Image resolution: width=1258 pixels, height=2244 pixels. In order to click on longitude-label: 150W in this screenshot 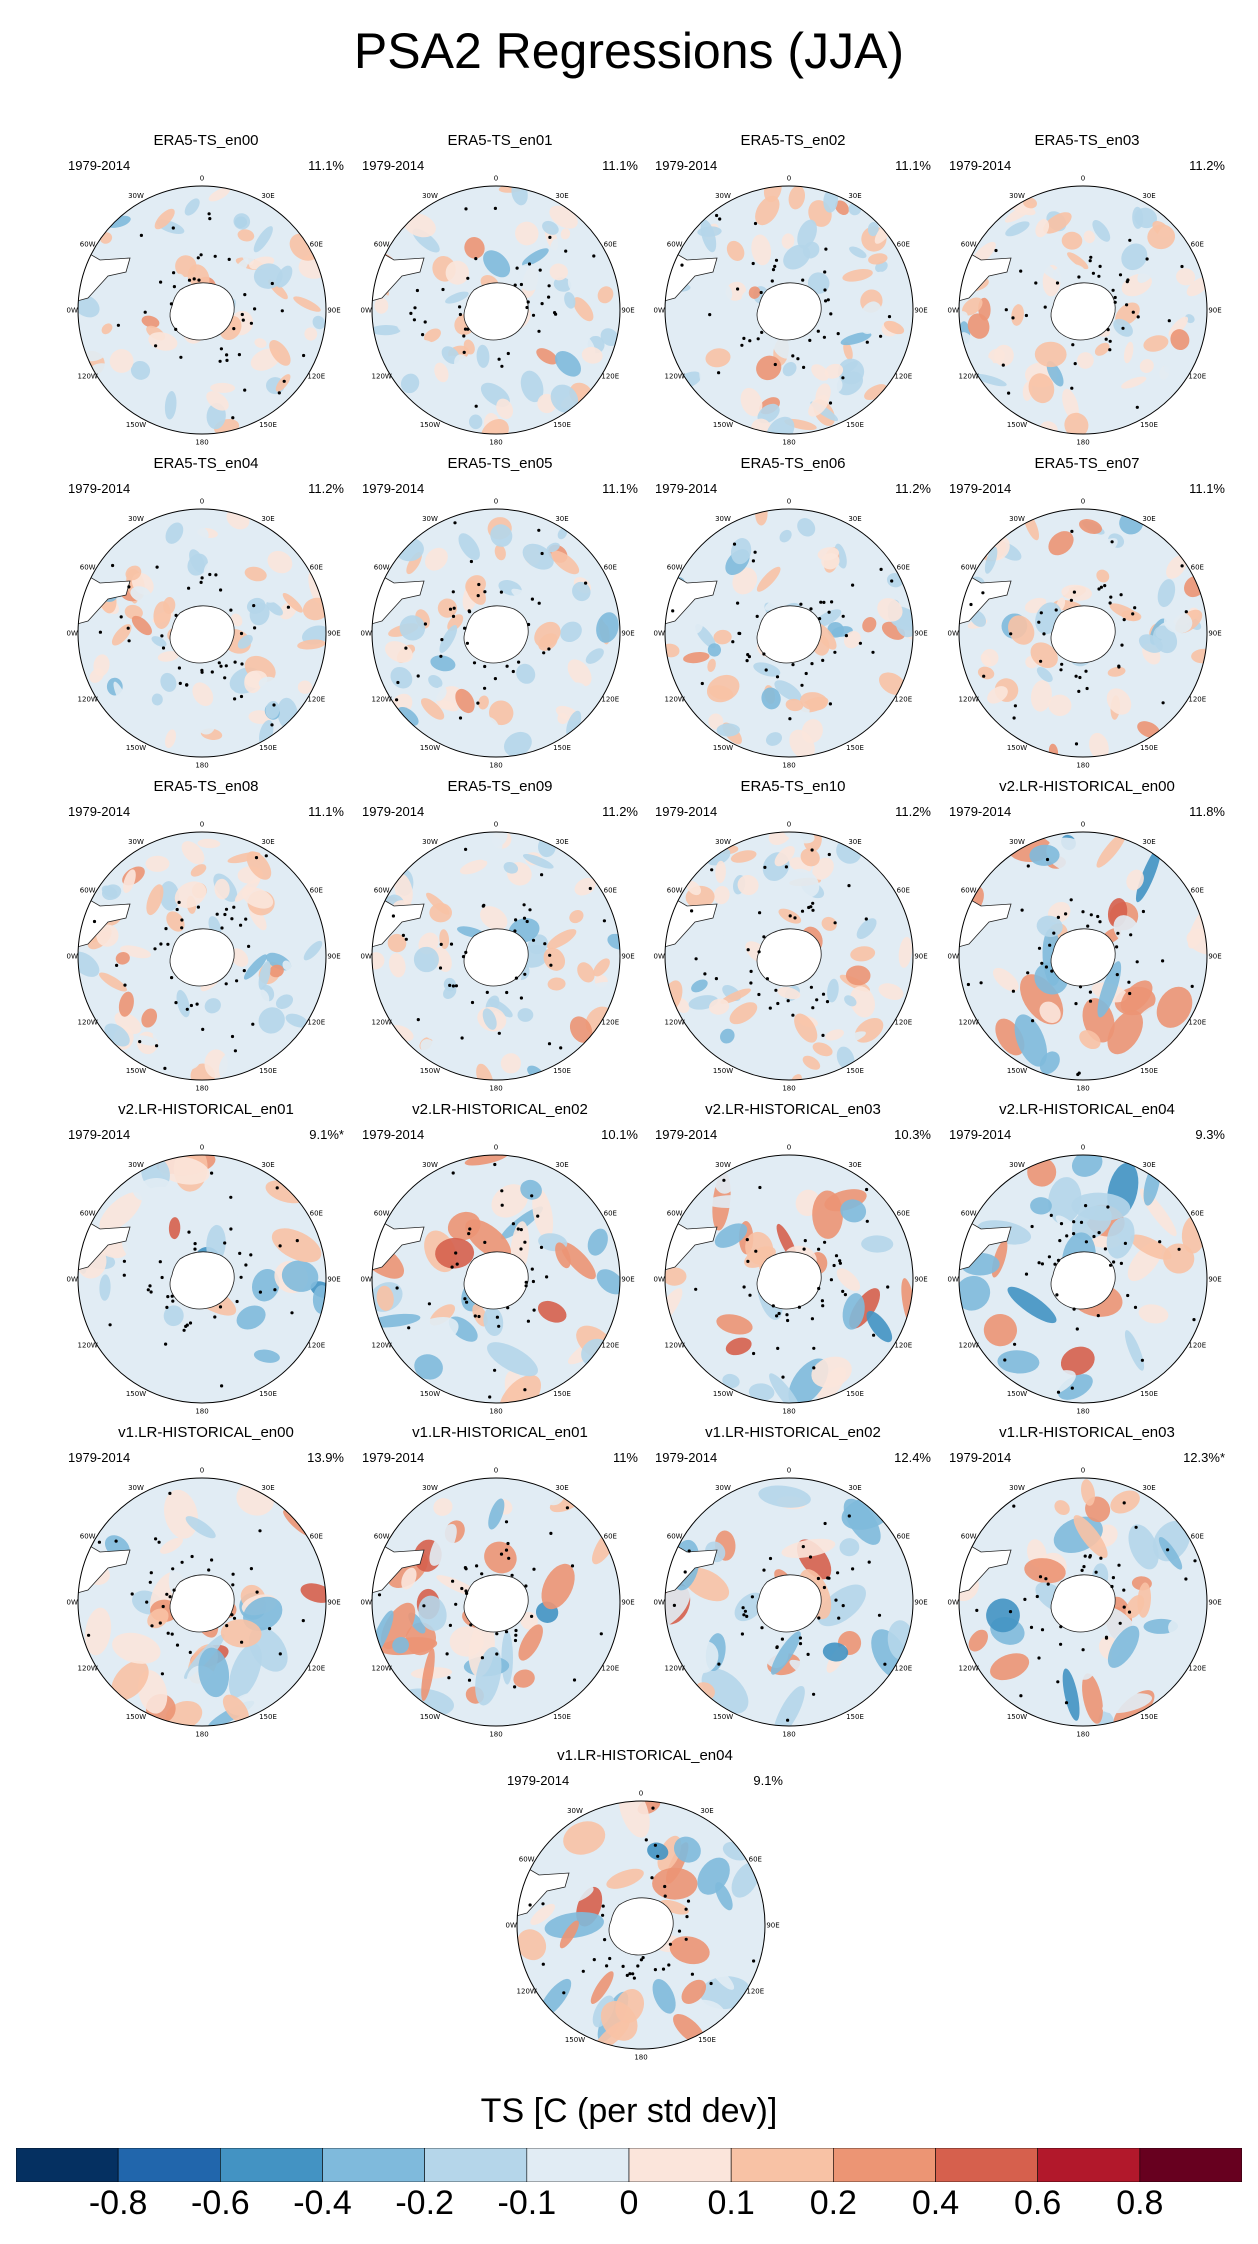, I will do `click(136, 425)`.